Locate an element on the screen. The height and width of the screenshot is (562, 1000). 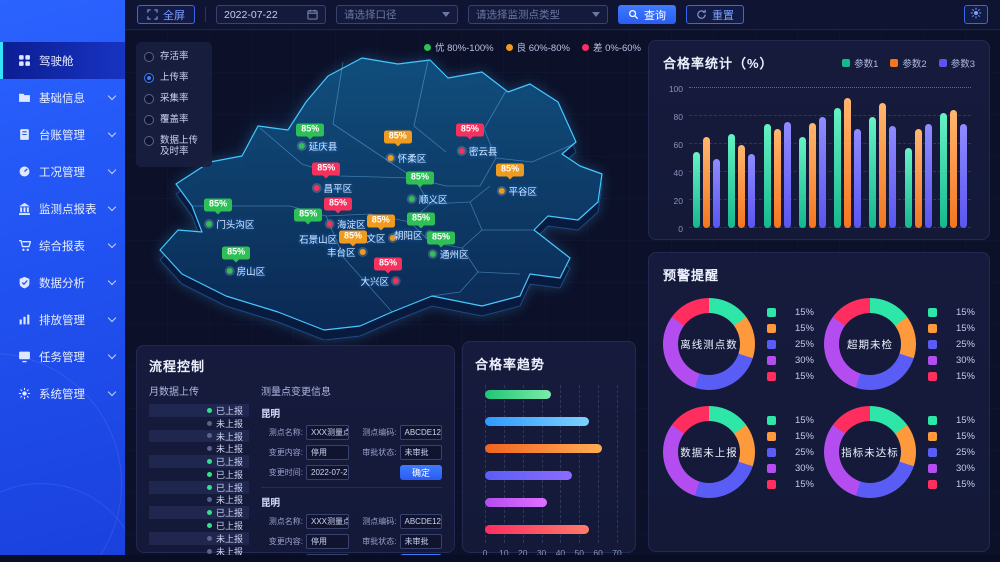
confirm-button: 确定 is located at coordinates (421, 472).